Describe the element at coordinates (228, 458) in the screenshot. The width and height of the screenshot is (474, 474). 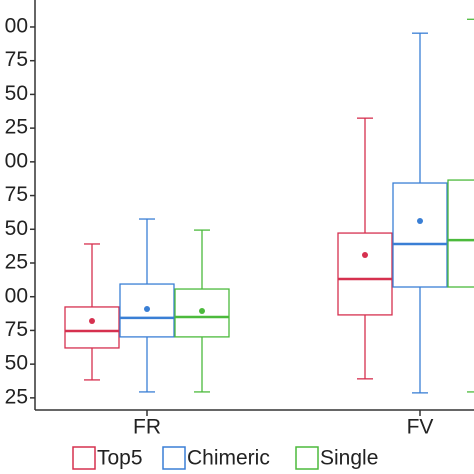
I see `legend-label: Chimeric` at that location.